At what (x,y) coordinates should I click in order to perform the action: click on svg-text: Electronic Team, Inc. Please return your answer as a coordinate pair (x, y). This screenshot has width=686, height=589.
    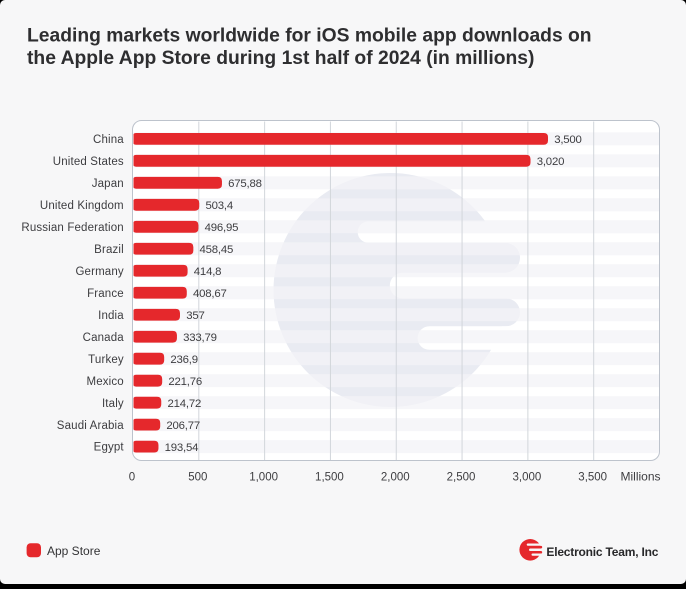
    Looking at the image, I should click on (602, 552).